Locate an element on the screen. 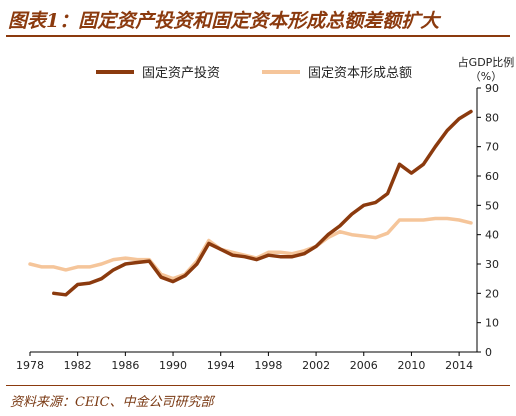 The image size is (516, 416). legend-gross-fixed-capital-formation-label: 固定资本形成总额 is located at coordinates (360, 73).